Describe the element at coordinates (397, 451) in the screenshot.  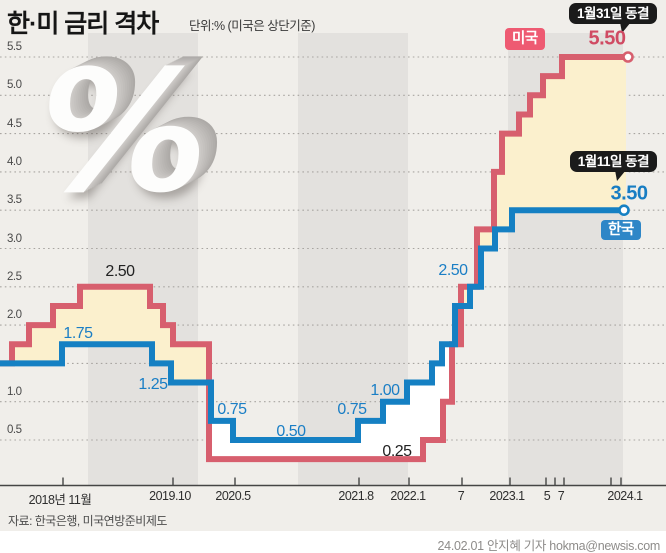
I see `point-label: 0.25` at that location.